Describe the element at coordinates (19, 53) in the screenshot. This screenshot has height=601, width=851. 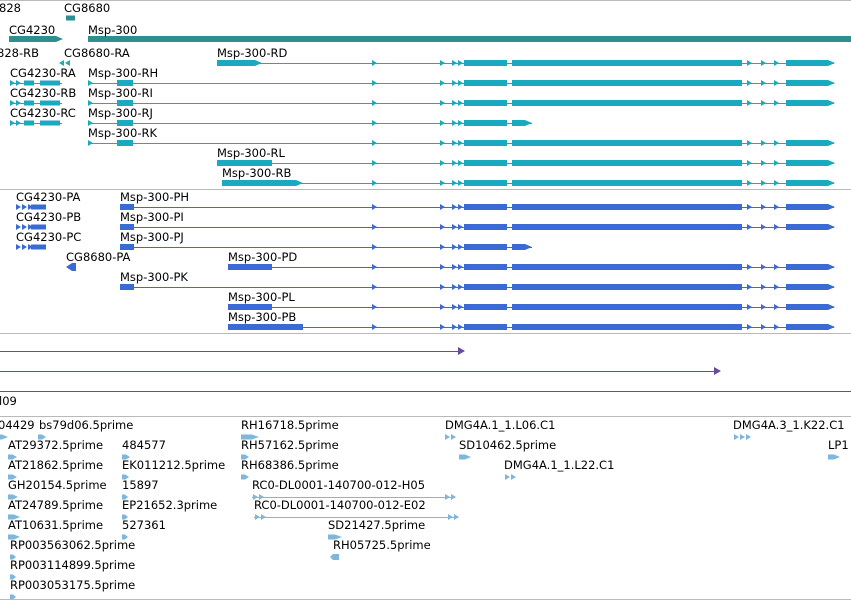
I see `feature-label: 828-RB` at that location.